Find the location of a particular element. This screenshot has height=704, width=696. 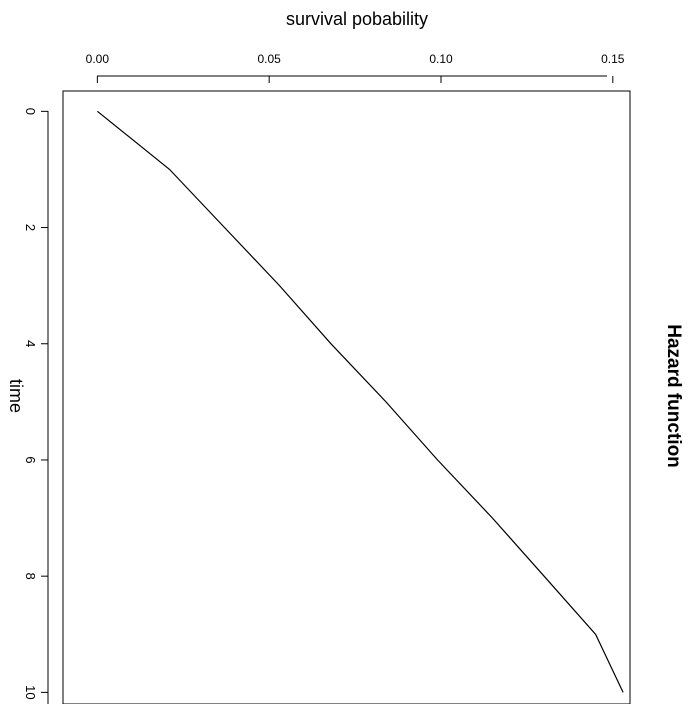

x-ticks: 0.00 0.05 0.10 0.15 is located at coordinates (355, 67).